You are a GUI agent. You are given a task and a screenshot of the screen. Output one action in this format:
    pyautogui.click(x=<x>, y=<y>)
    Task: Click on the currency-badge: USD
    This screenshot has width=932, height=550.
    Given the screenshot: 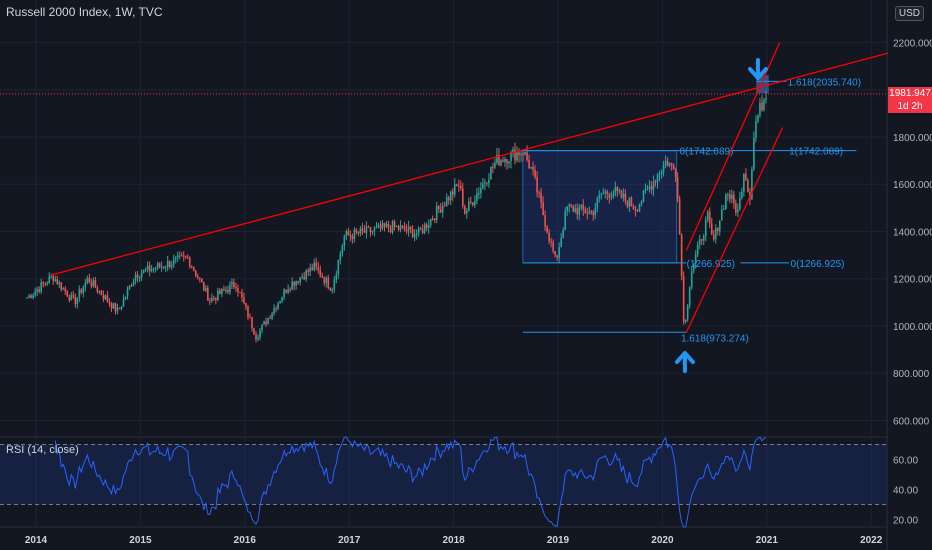 What is the action you would take?
    pyautogui.click(x=909, y=13)
    